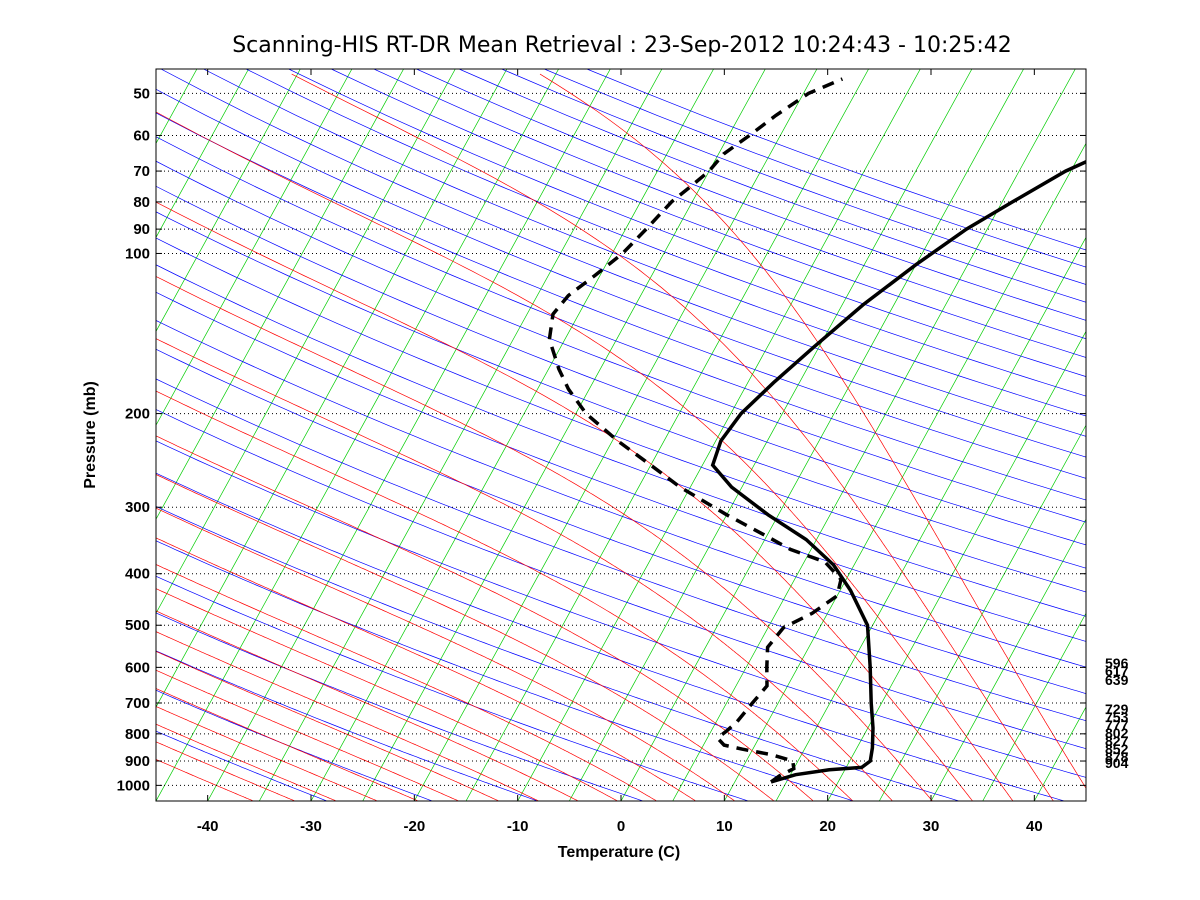  Describe the element at coordinates (1117, 671) in the screenshot. I see `right-side-label: 617` at that location.